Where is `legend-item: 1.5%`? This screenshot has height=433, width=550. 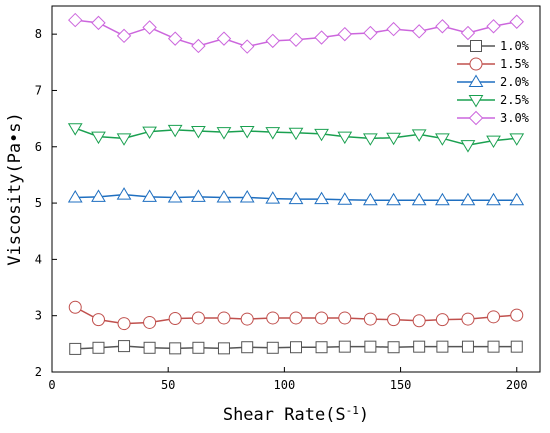
legend-item: 1.5% is located at coordinates (493, 64).